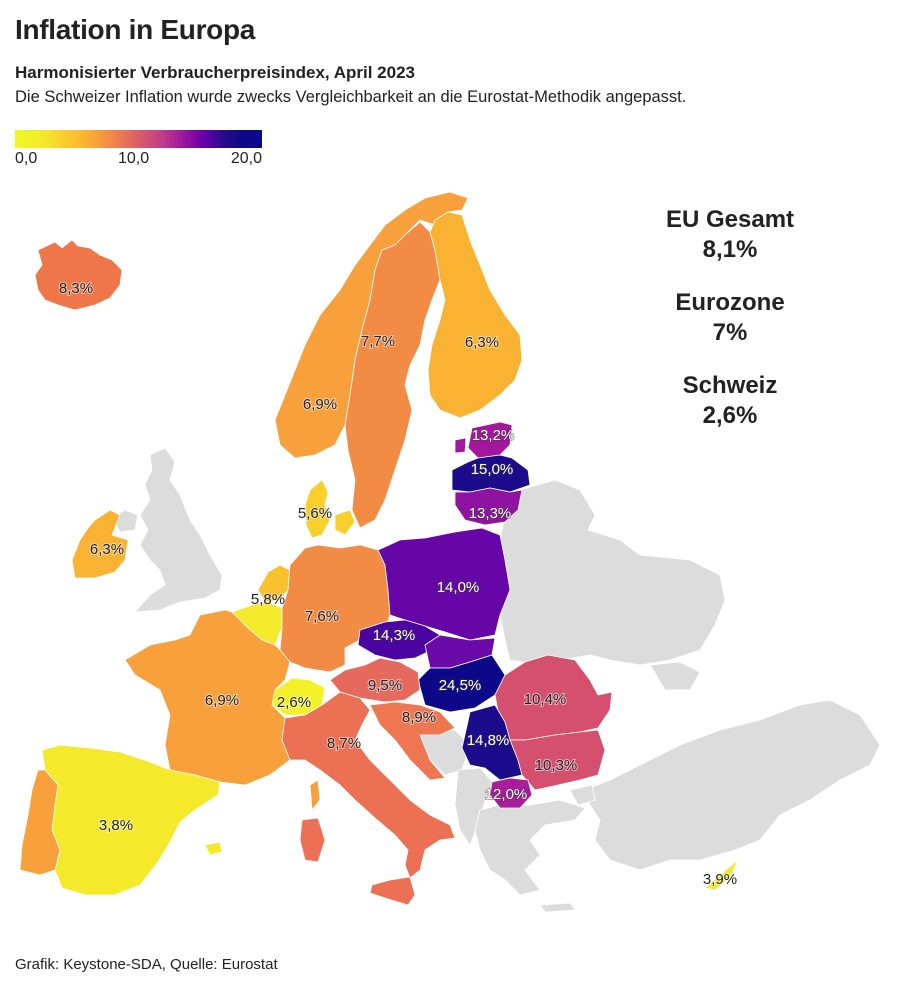 This screenshot has width=900, height=1004. What do you see at coordinates (116, 825) in the screenshot?
I see `label-spain: 3,8%` at bounding box center [116, 825].